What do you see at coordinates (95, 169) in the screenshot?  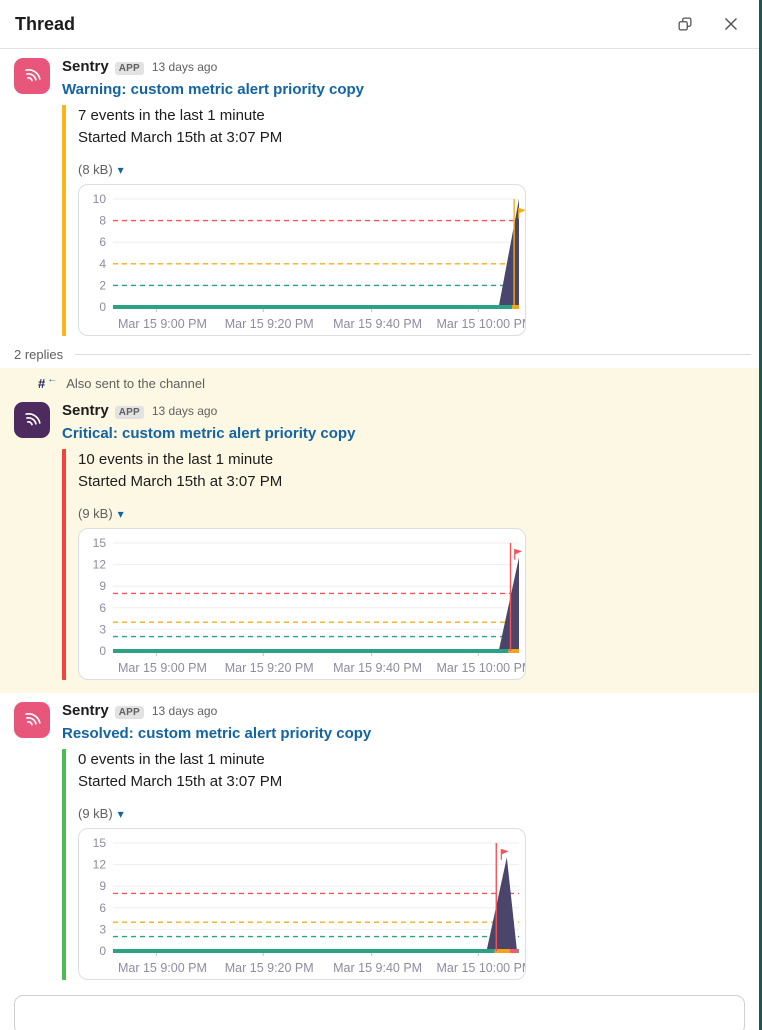 I see `file-size-label: (8 kB)` at bounding box center [95, 169].